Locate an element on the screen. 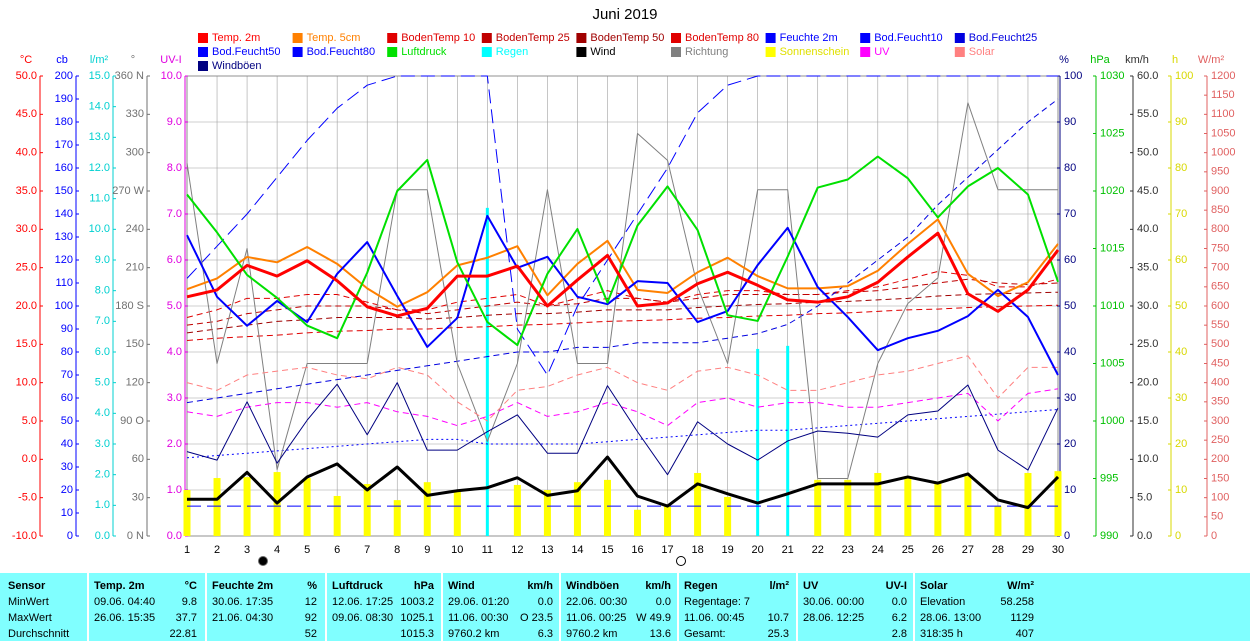  y-tick-label: 800 is located at coordinates (1220, 229).